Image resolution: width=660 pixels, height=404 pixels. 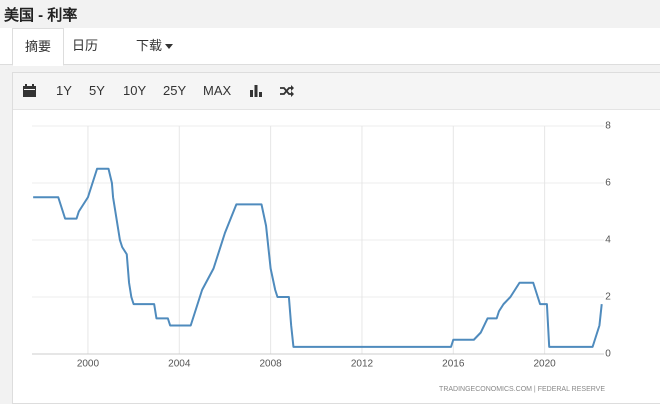 What do you see at coordinates (608, 354) in the screenshot?
I see `y-tick-label: 0` at bounding box center [608, 354].